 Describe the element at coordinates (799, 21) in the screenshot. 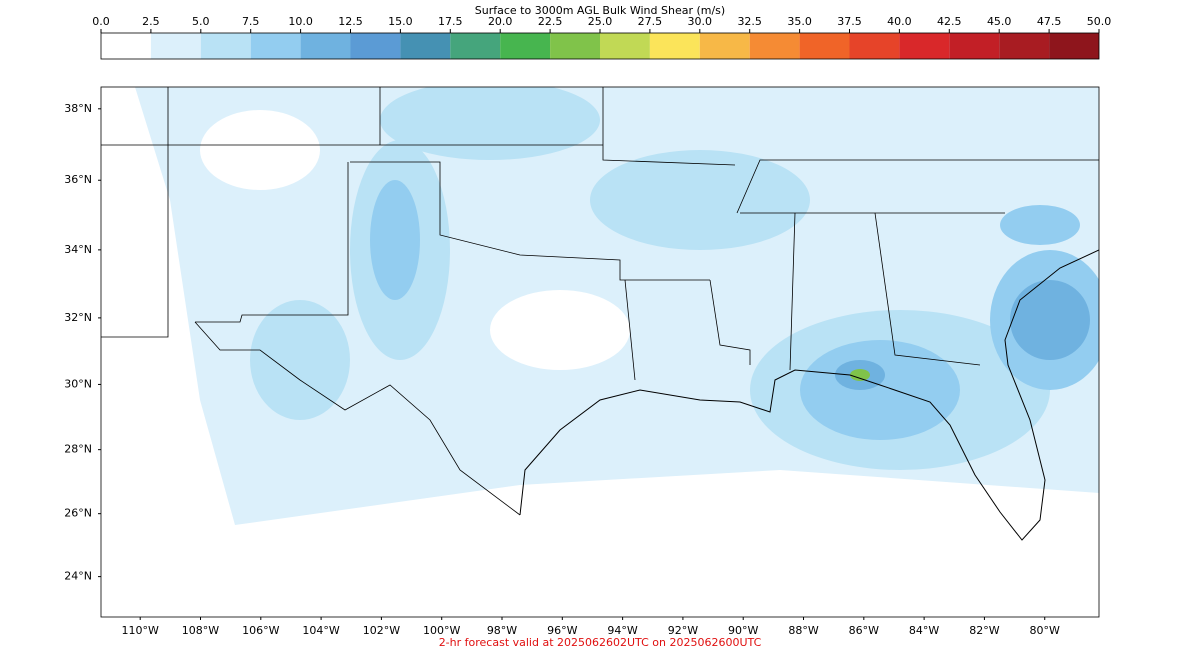

I see `colorbar-tick-label: 35.0` at that location.